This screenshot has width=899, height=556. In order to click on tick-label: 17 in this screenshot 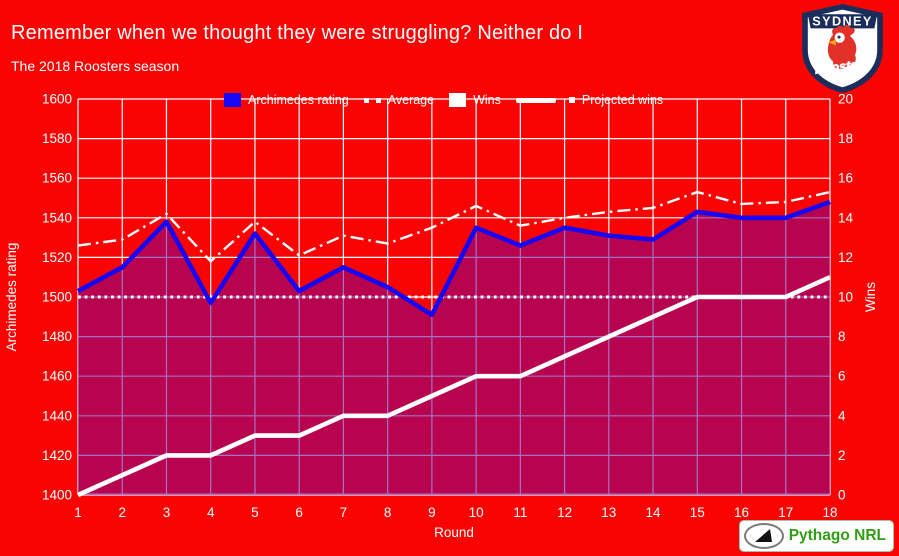, I will do `click(785, 512)`.